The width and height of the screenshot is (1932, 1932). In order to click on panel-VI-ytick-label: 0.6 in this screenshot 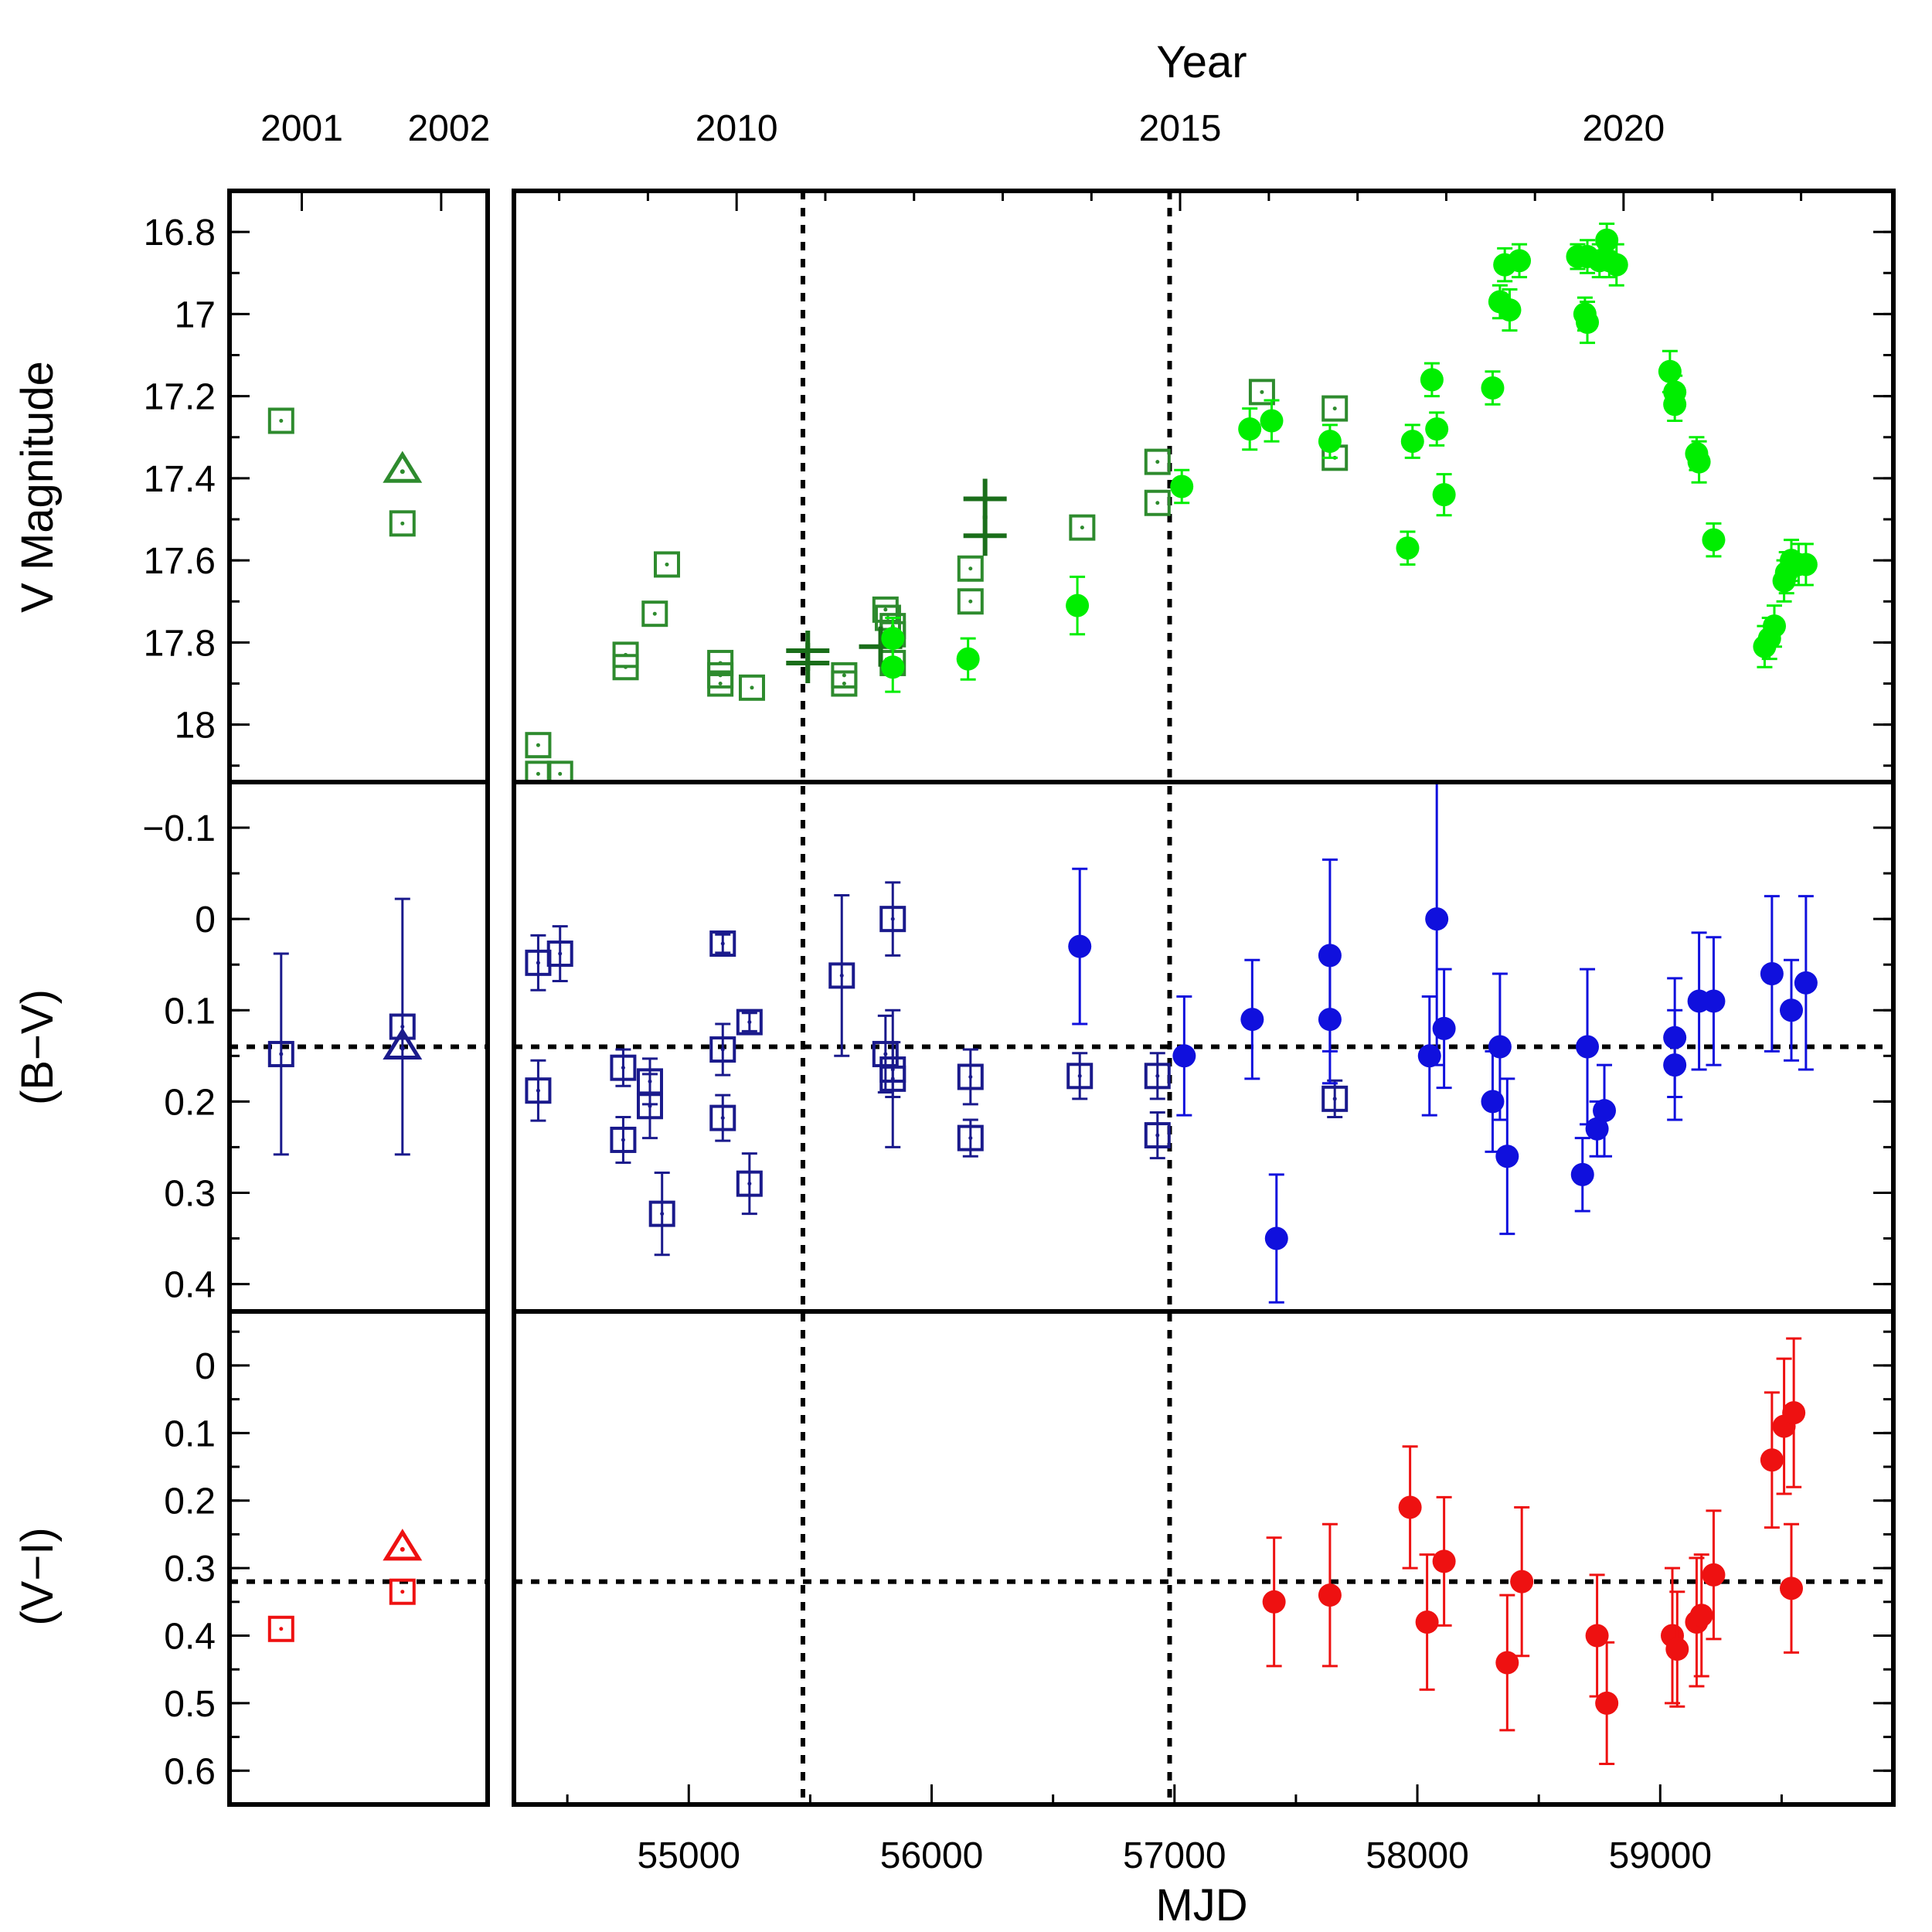, I will do `click(190, 1771)`.